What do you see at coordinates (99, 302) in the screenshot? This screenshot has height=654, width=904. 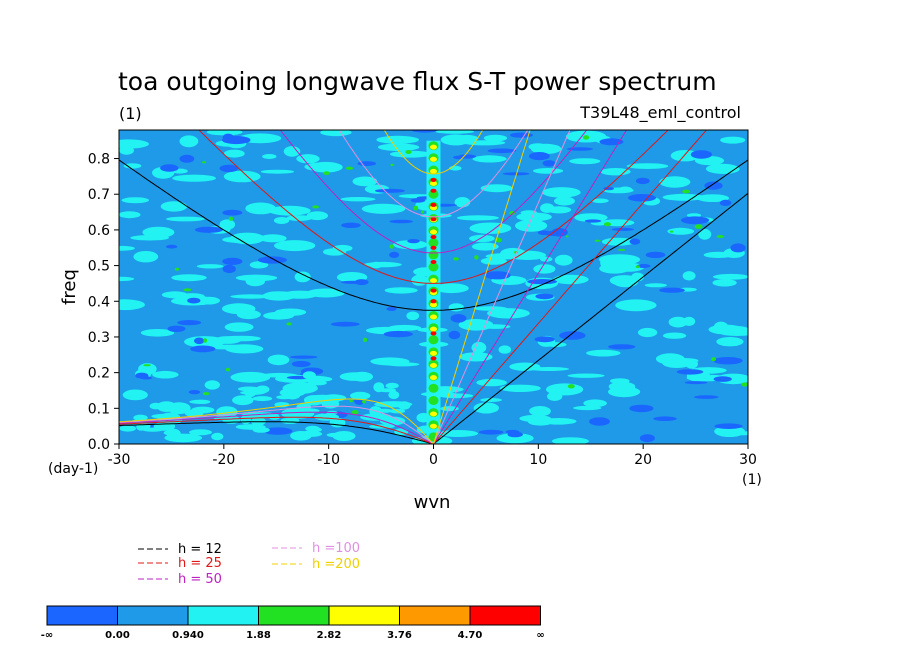 I see `y-tick-label: 0.4` at bounding box center [99, 302].